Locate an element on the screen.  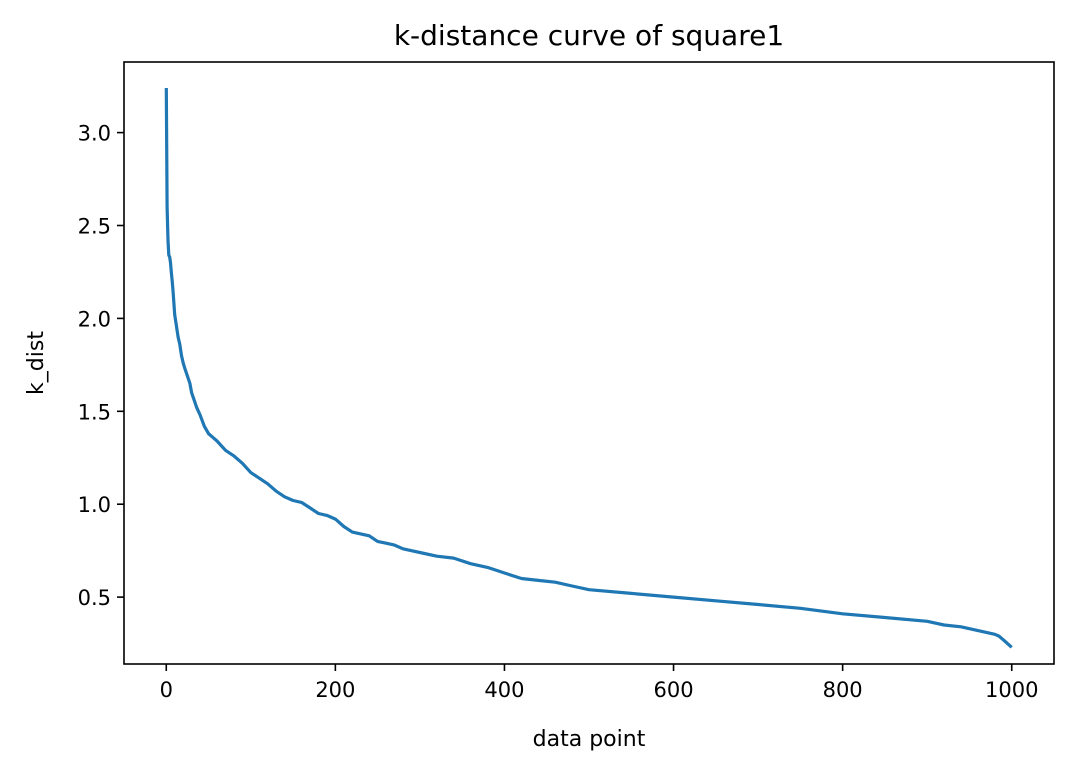
y-tick-label: 0.5 is located at coordinates (94, 598).